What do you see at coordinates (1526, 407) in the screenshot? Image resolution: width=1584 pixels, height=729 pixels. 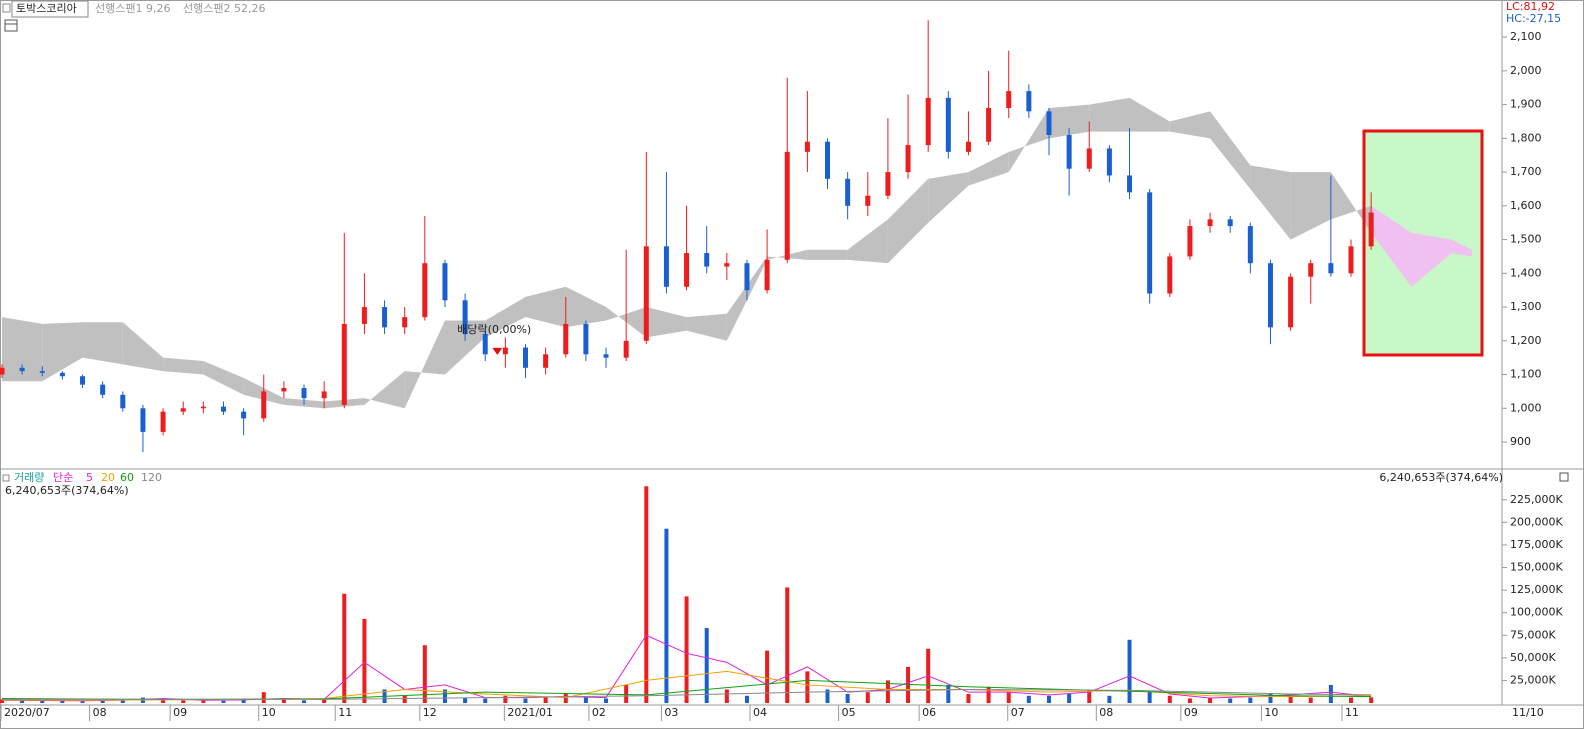 I see `y-tick-label: 1,000` at bounding box center [1526, 407].